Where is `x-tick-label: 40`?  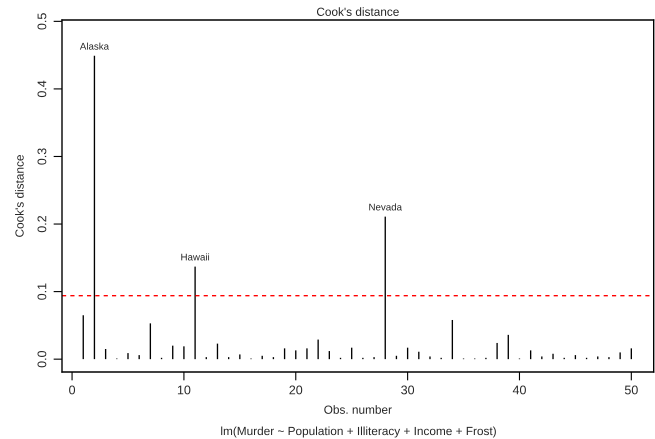 x-tick-label: 40 is located at coordinates (519, 390).